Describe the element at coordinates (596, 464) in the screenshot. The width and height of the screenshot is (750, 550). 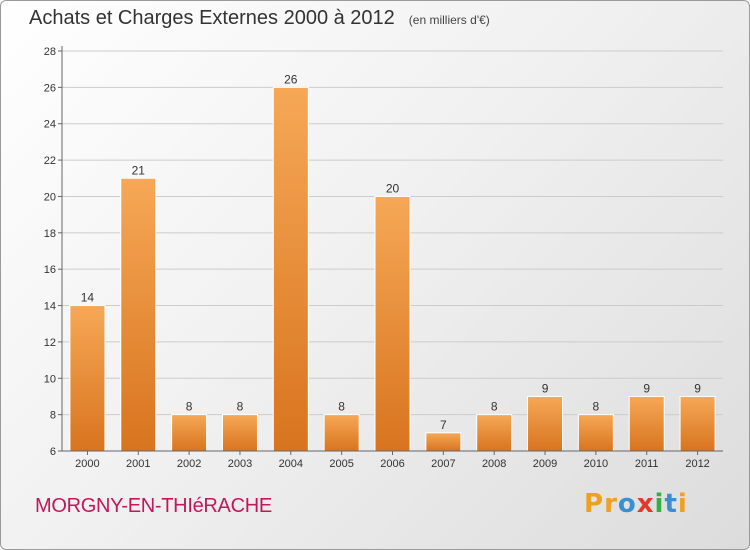
I see `x-tick-label: 2010` at that location.